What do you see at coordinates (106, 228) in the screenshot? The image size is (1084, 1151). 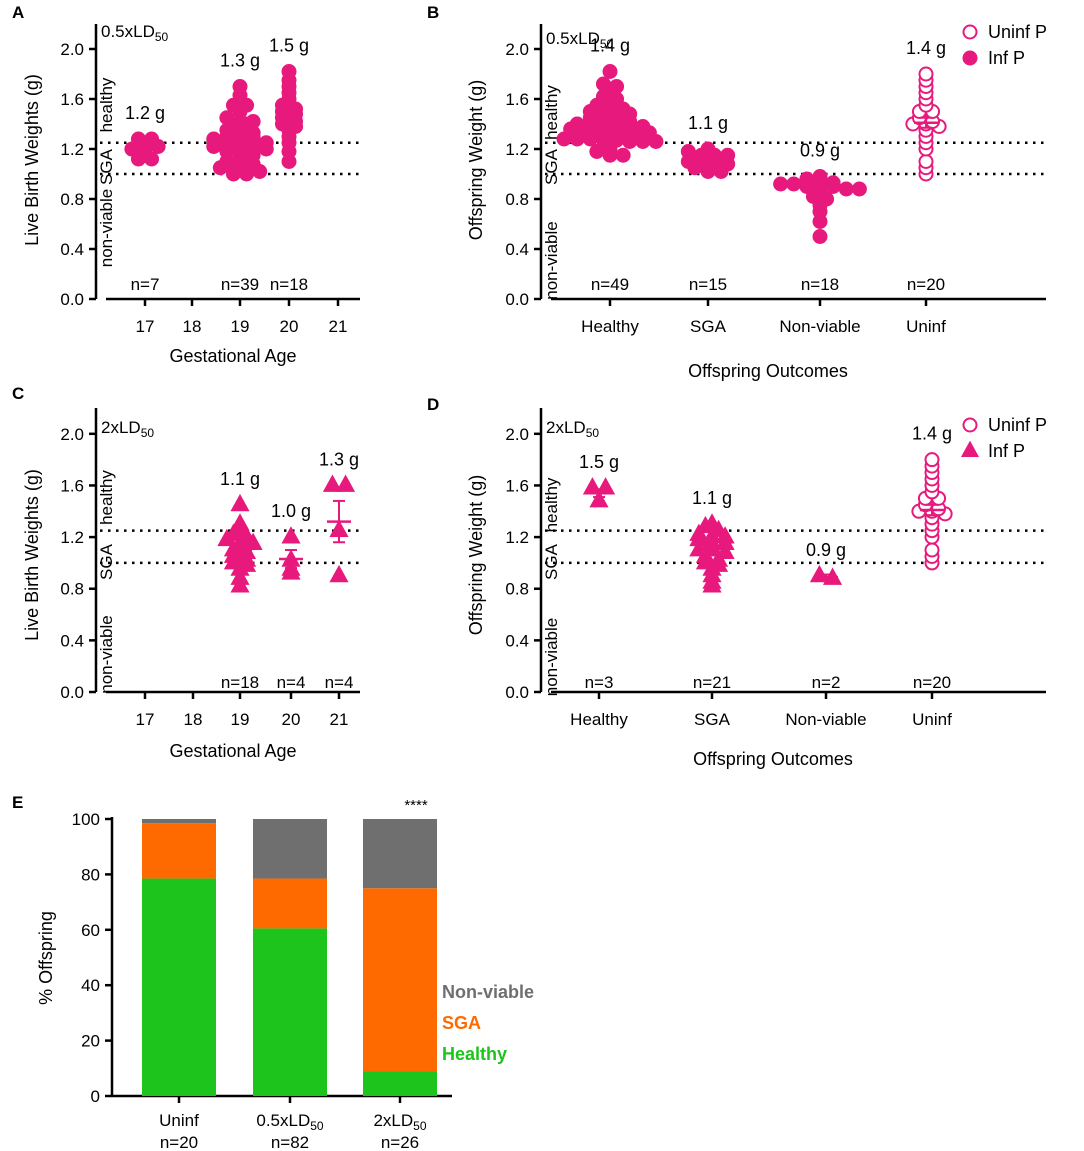 I see `zone-label-nonviable: non-viable` at bounding box center [106, 228].